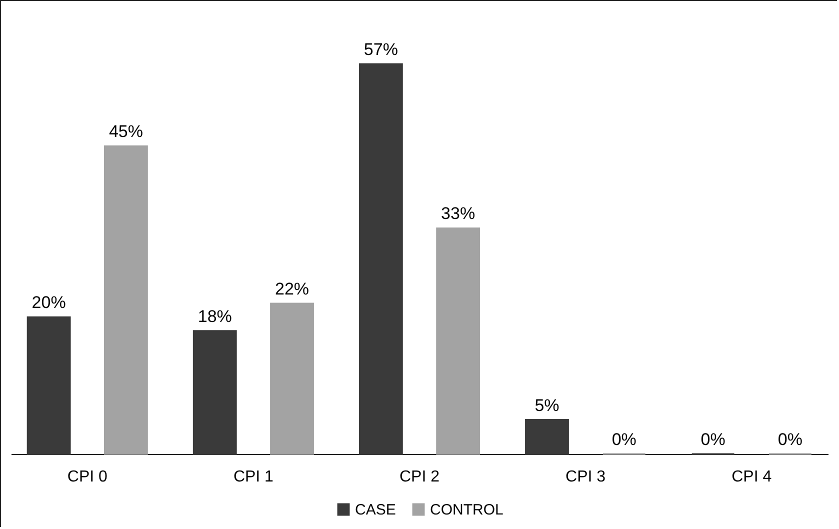 This screenshot has height=529, width=839. Describe the element at coordinates (87, 477) in the screenshot. I see `x-tick-label: CPI 0` at that location.